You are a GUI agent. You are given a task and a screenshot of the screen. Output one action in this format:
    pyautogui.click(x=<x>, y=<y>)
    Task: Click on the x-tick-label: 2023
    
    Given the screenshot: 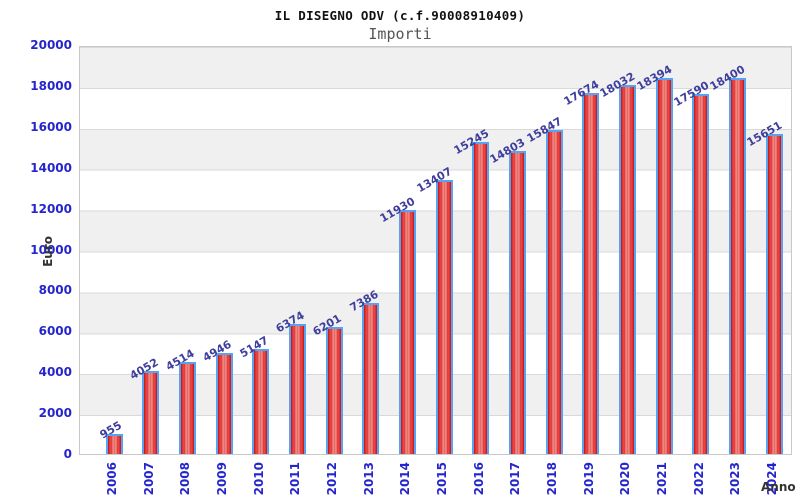 What is the action you would take?
    pyautogui.click(x=735, y=479)
    